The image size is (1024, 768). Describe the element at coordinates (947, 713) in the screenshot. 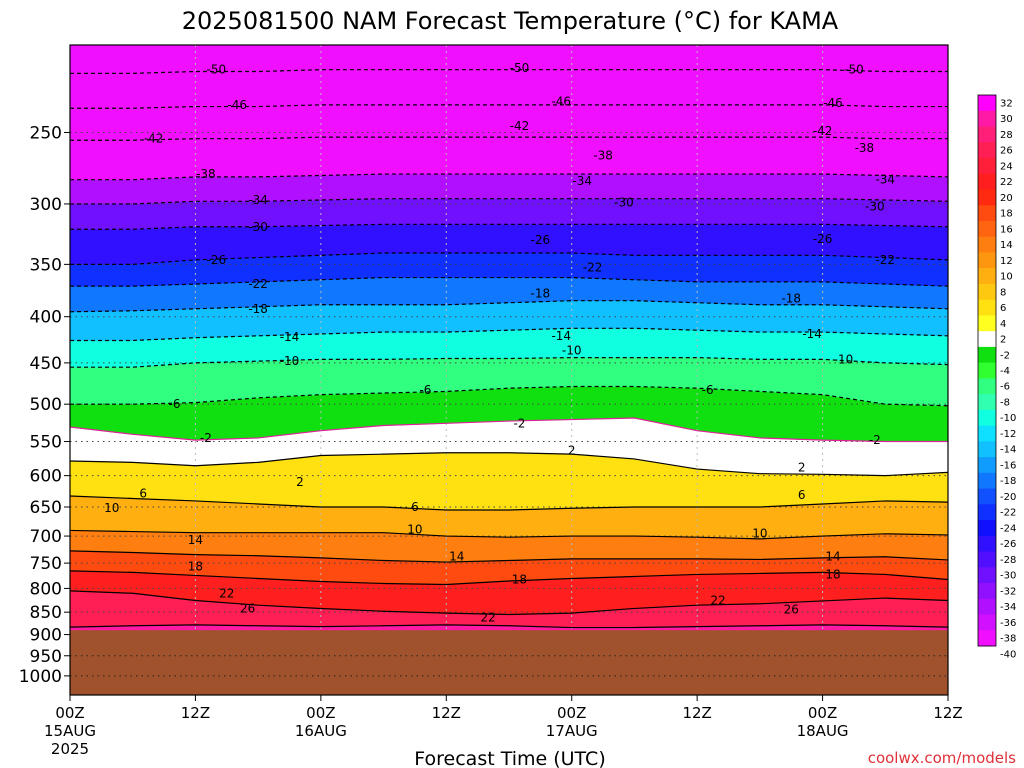

I see `x-tick-label-84: 12Z` at that location.